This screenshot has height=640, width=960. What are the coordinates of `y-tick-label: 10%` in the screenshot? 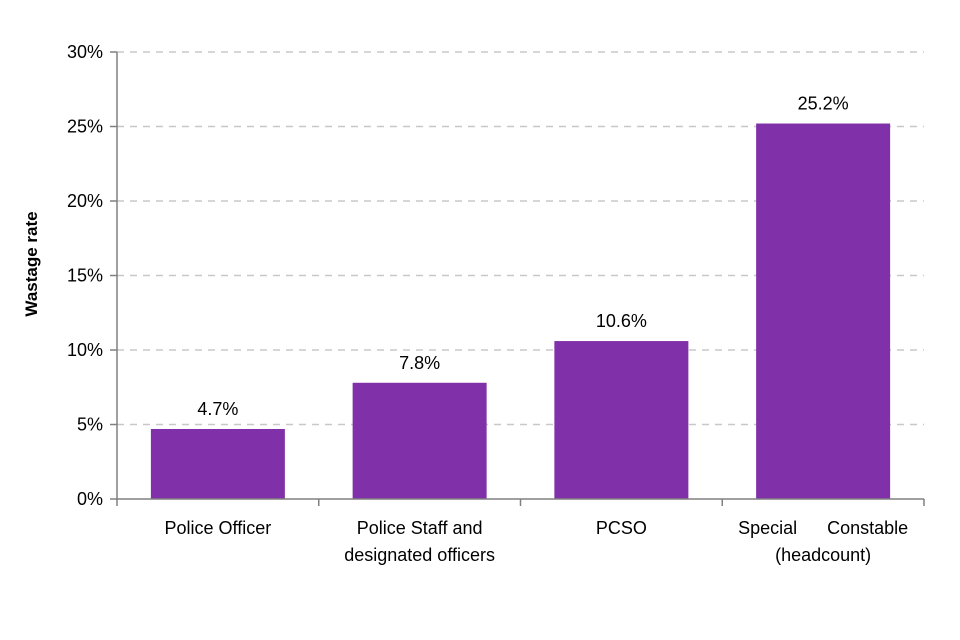 It's located at (85, 350).